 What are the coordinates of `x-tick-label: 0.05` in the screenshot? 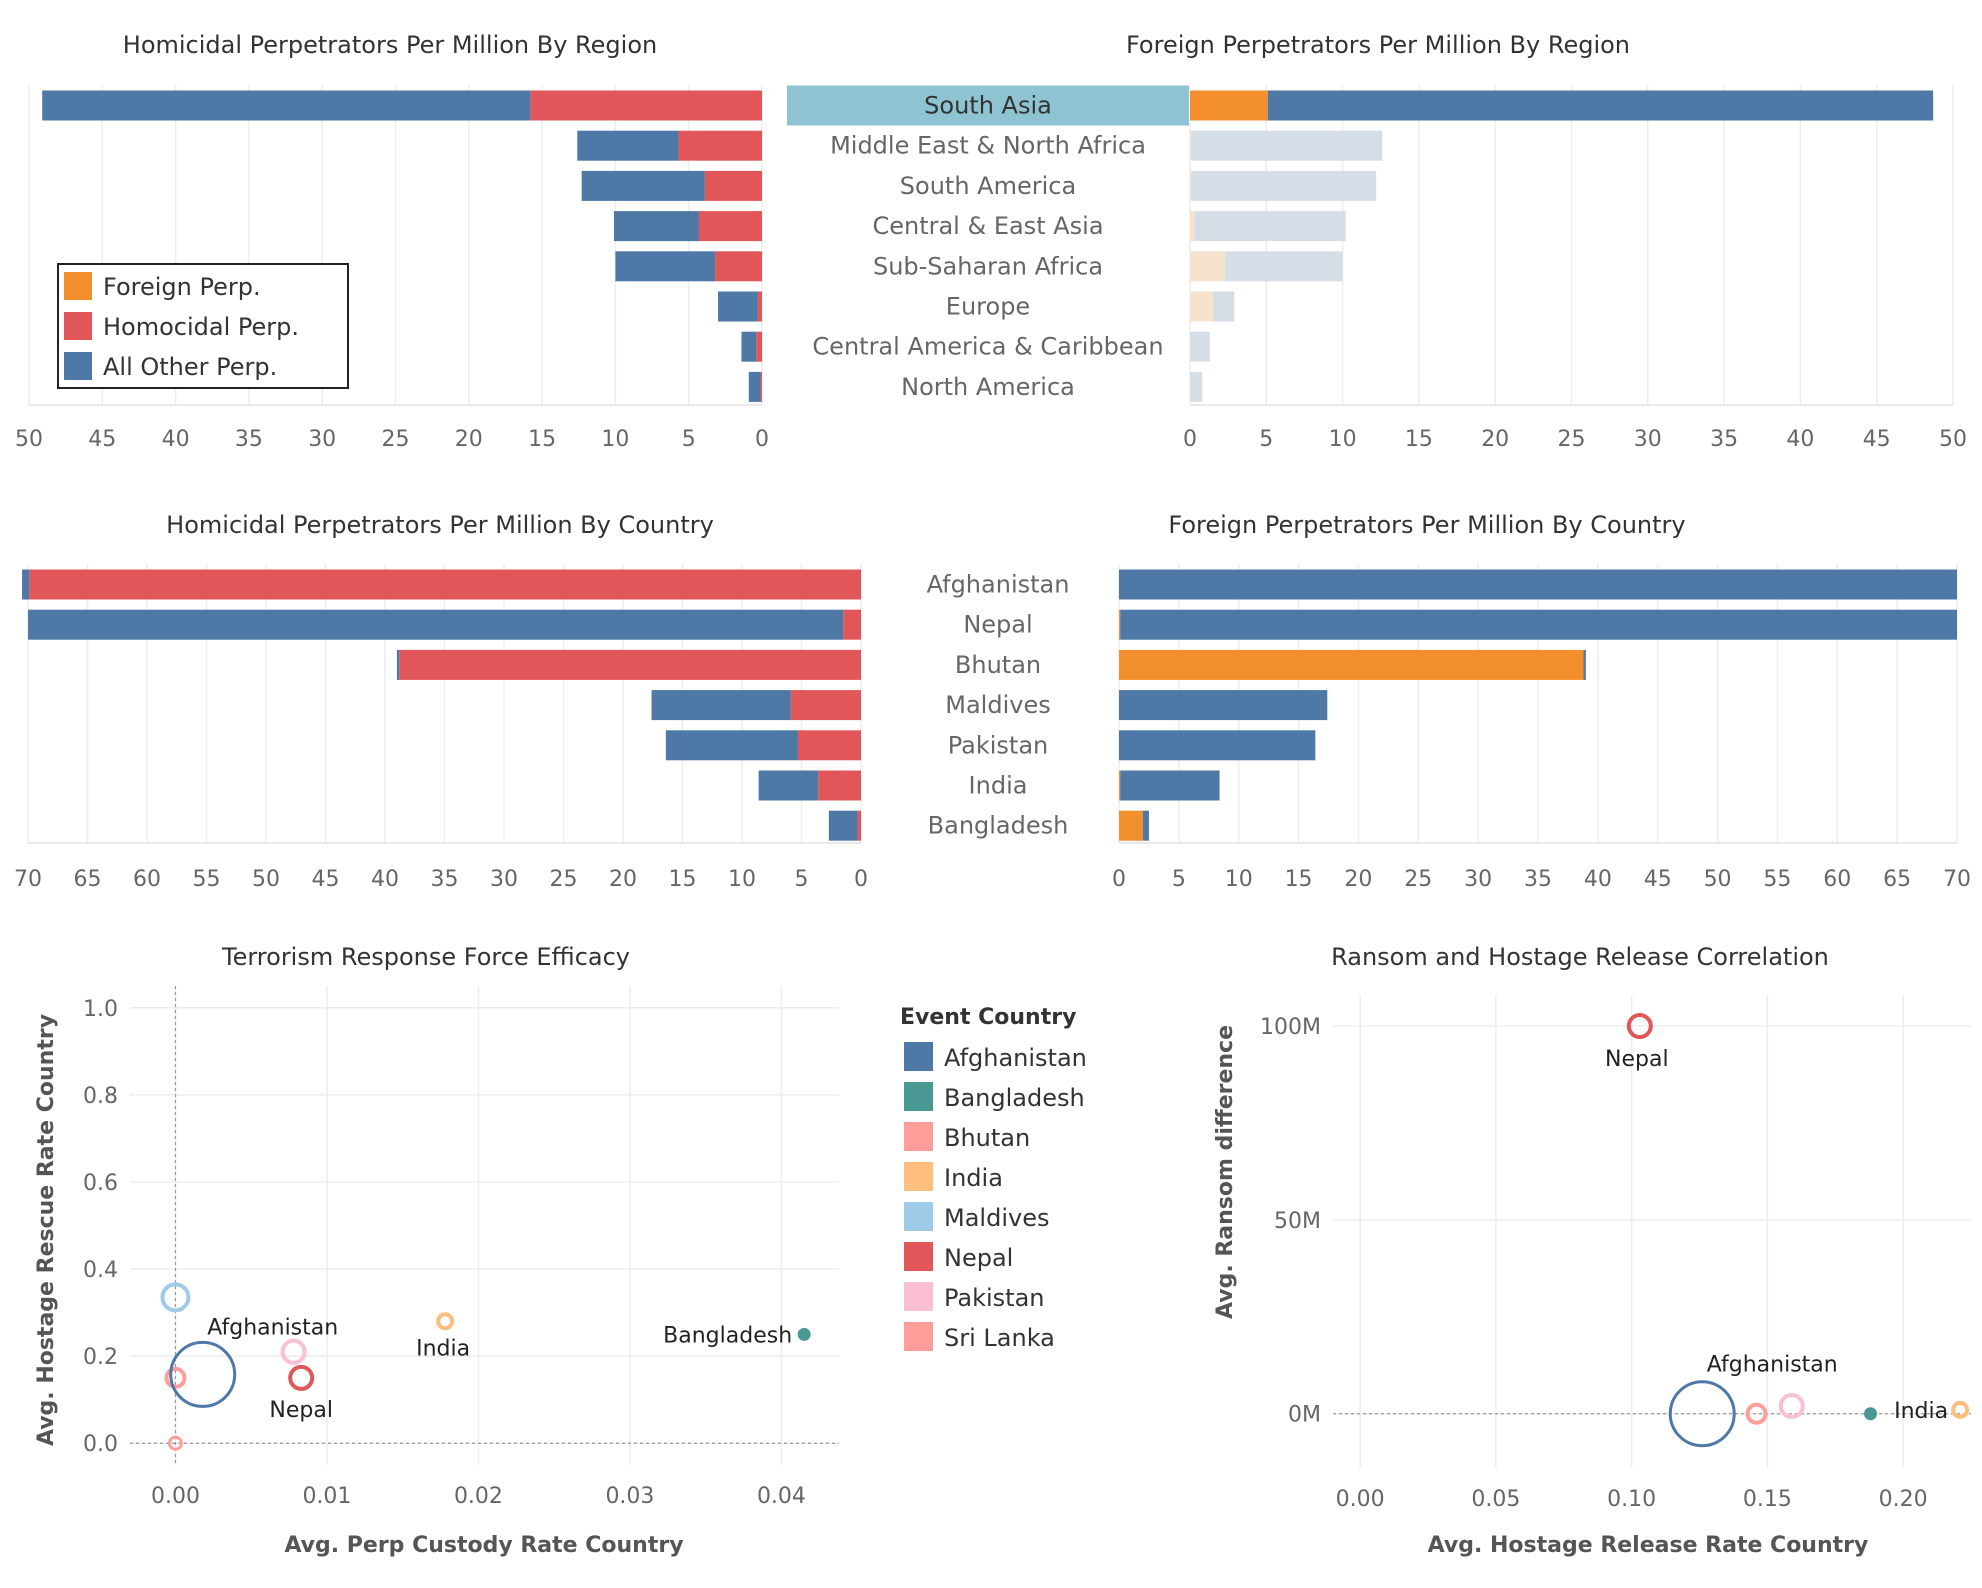 It's located at (1495, 1499).